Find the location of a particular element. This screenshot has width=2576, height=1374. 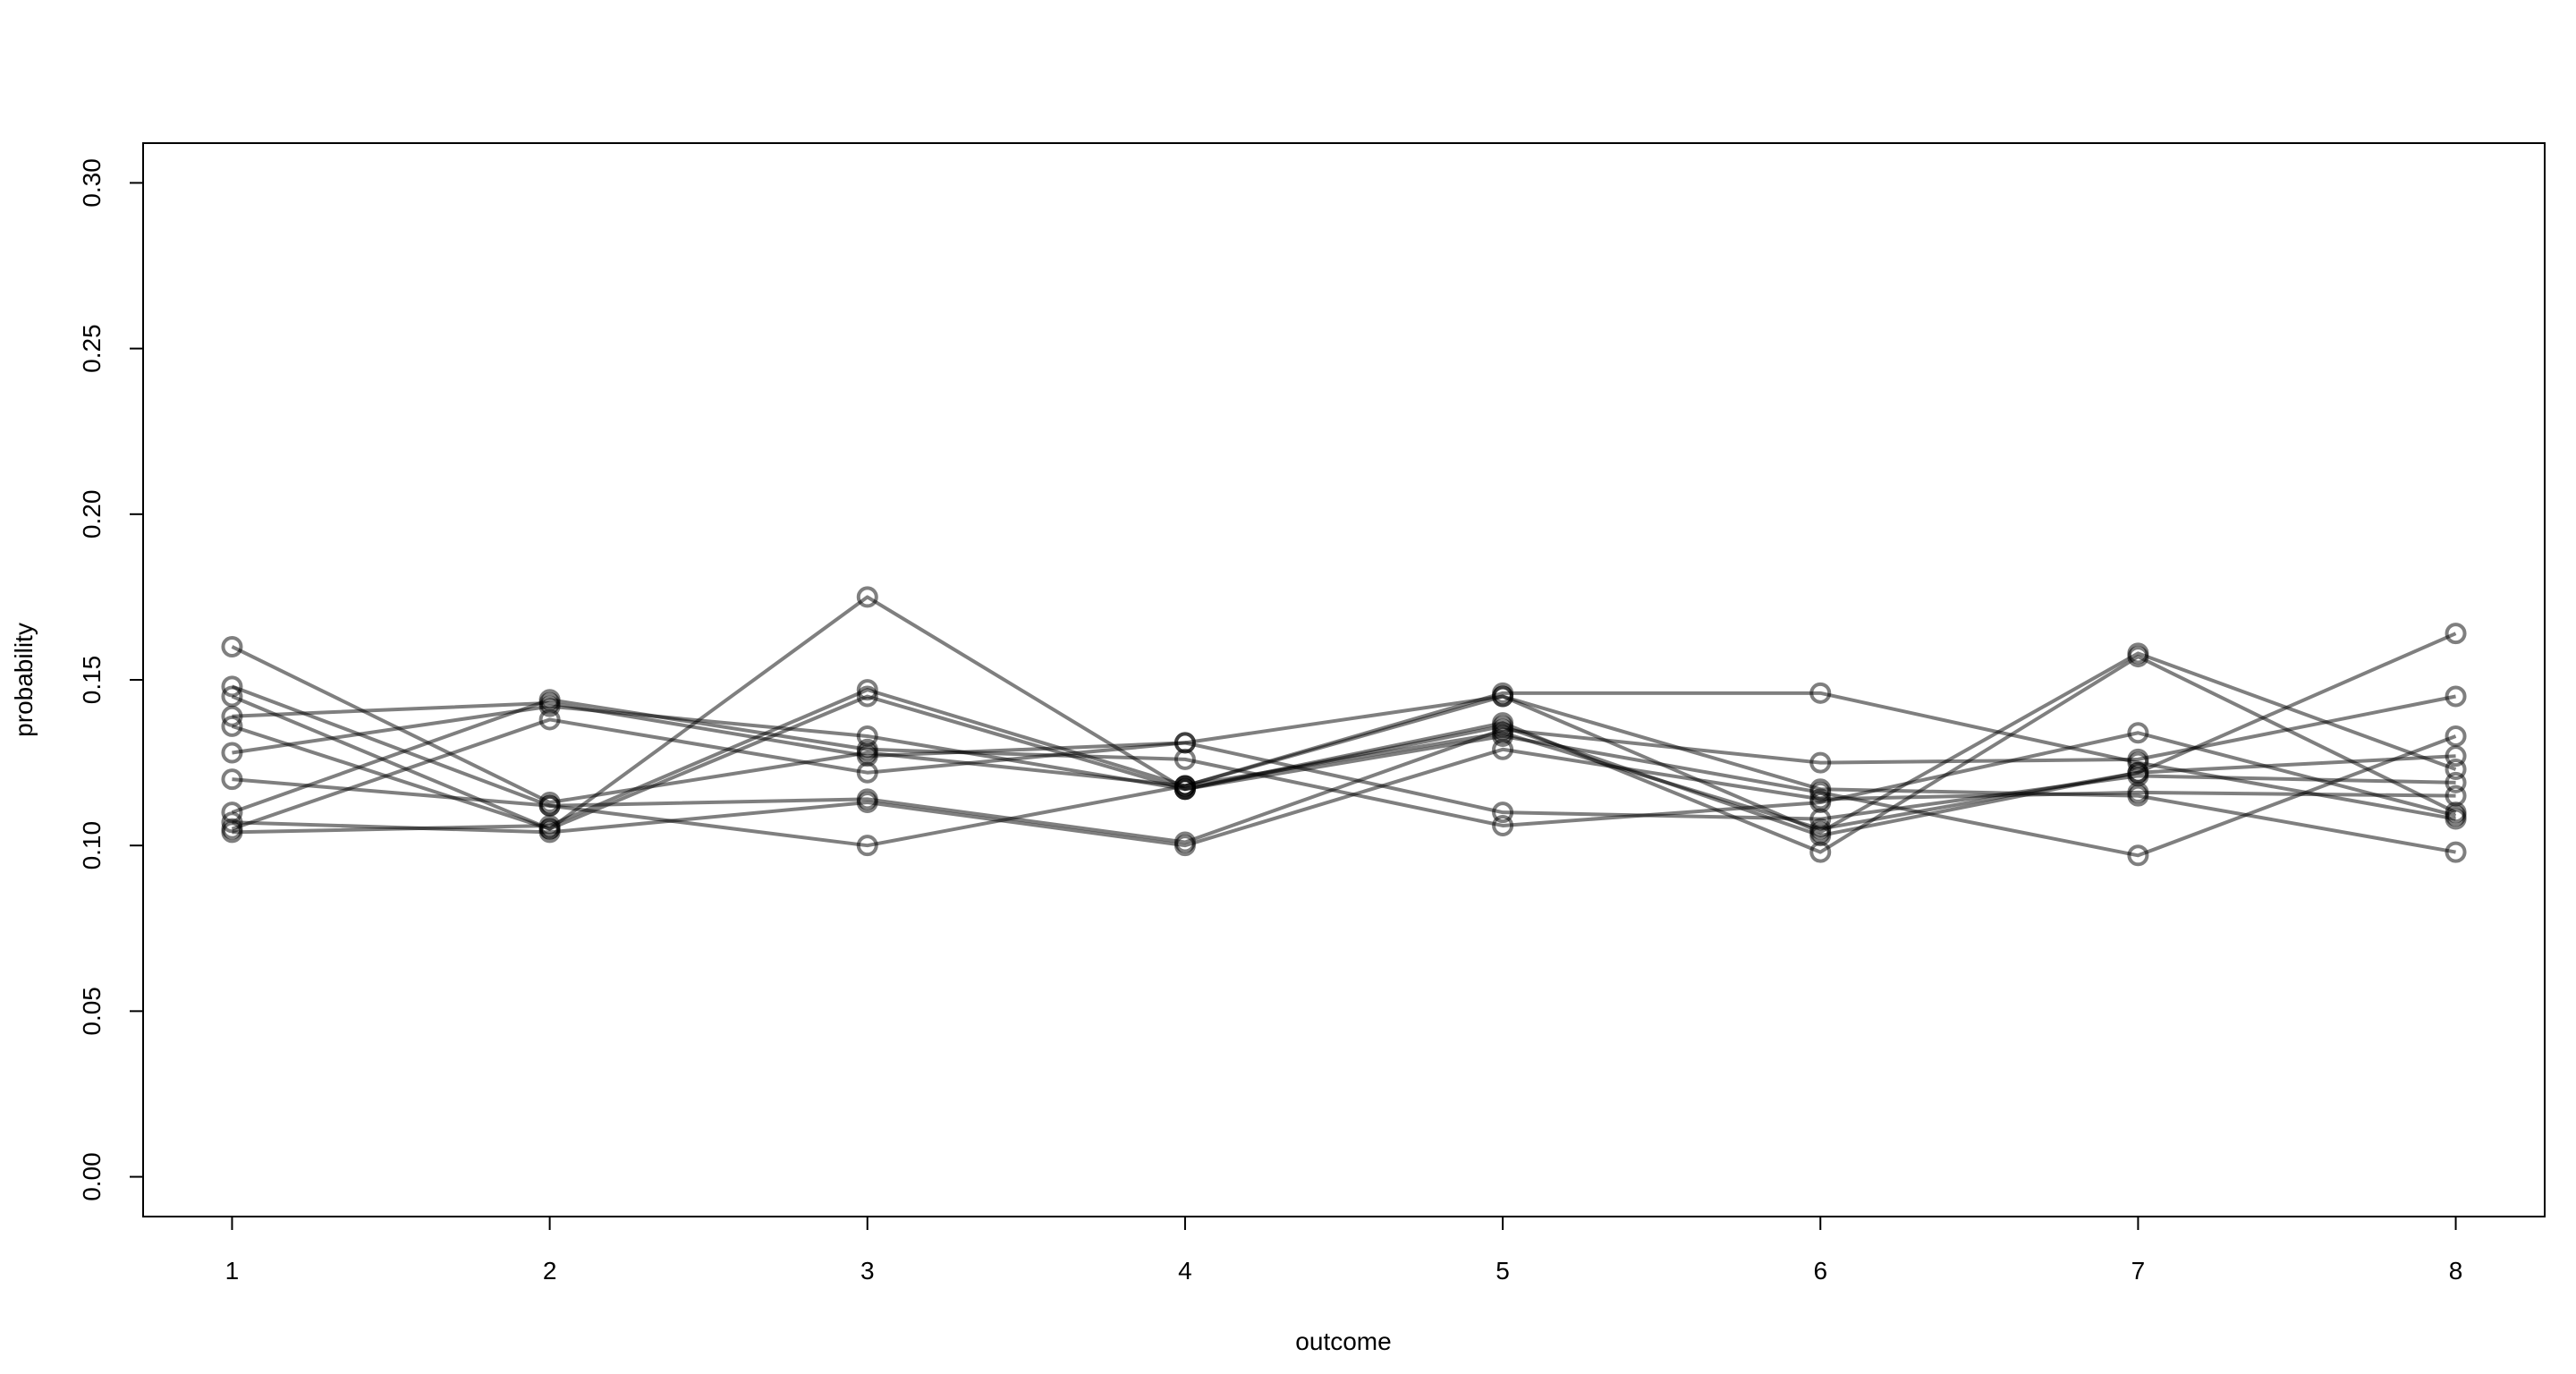

x-tick-label: 3 is located at coordinates (867, 1271).